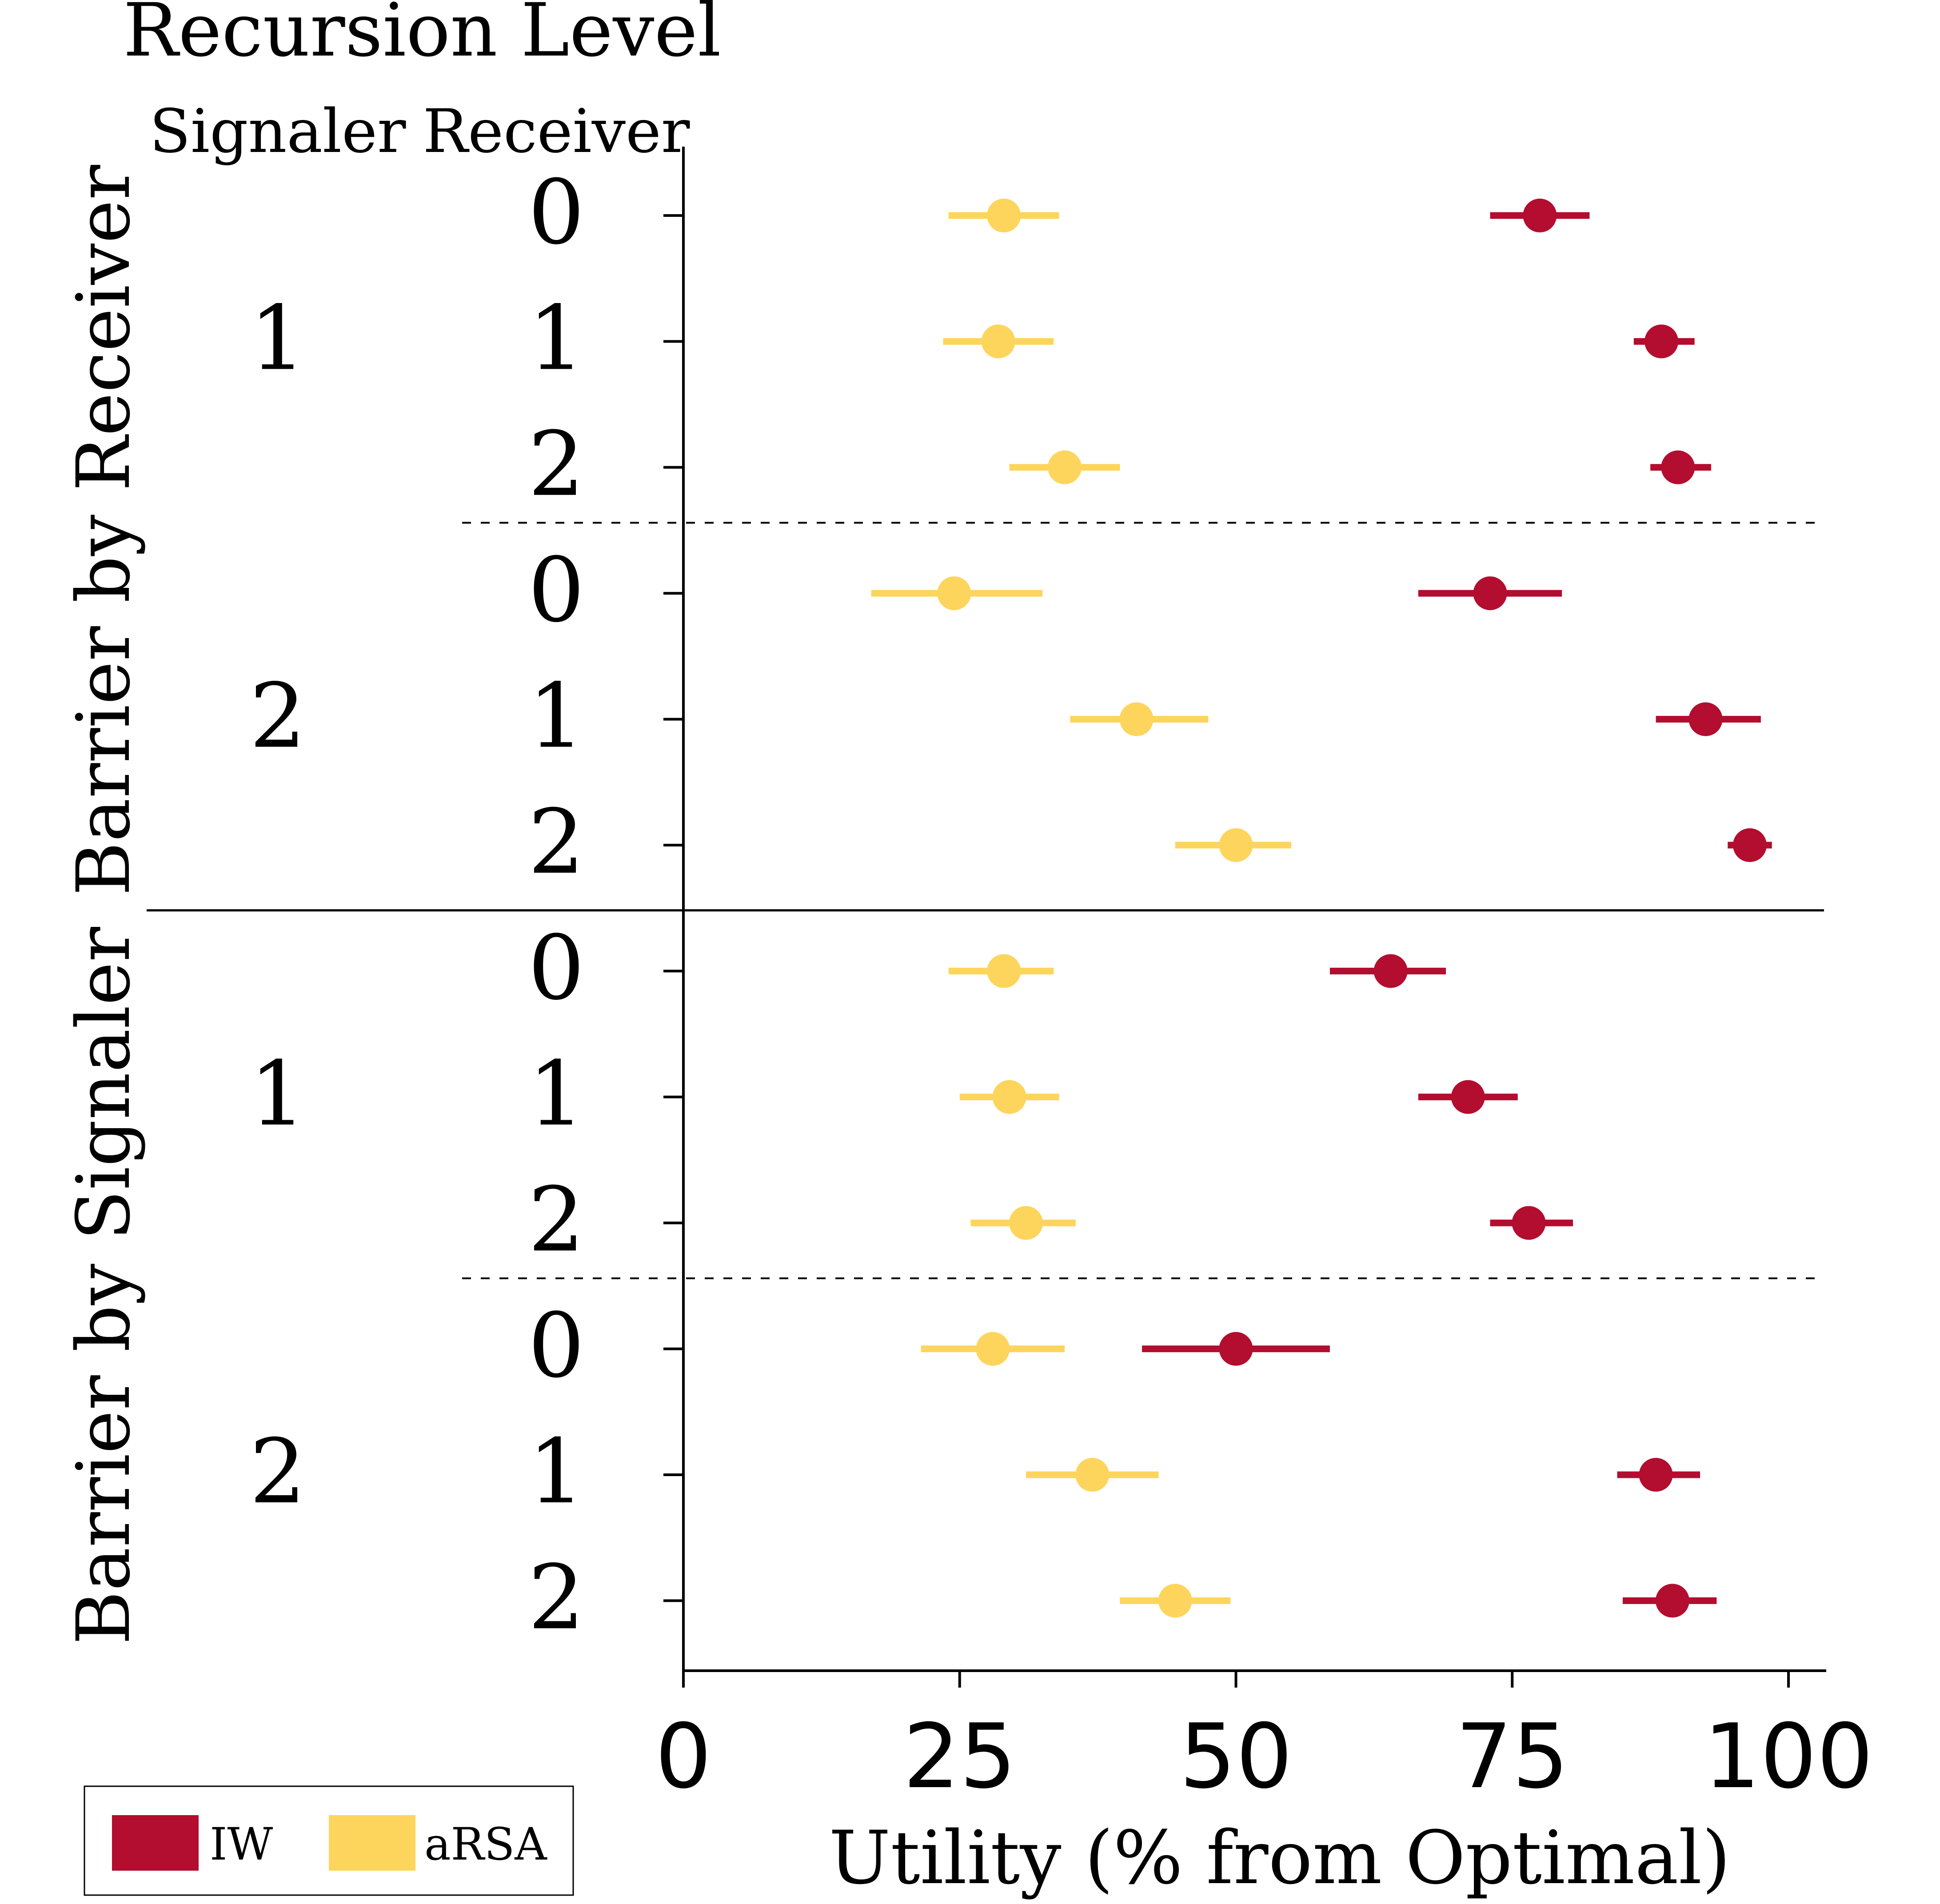 Image resolution: width=1940 pixels, height=1904 pixels. What do you see at coordinates (1236, 1756) in the screenshot?
I see `x-tick-label: 50` at bounding box center [1236, 1756].